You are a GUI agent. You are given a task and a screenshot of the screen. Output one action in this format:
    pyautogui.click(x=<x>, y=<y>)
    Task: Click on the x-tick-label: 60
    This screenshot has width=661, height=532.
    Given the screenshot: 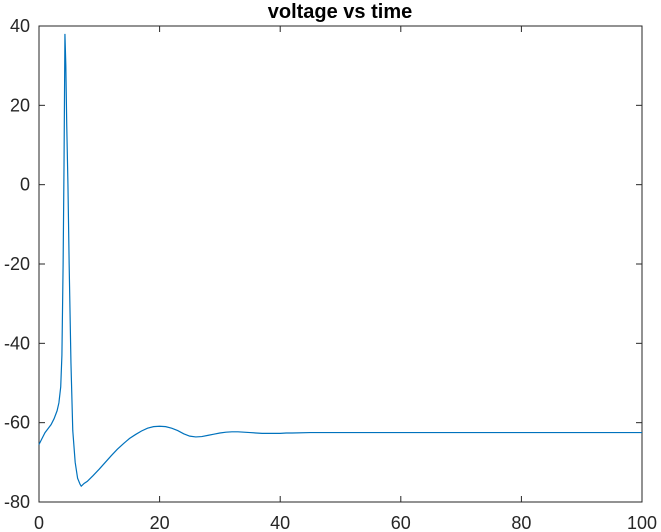 What is the action you would take?
    pyautogui.click(x=401, y=522)
    